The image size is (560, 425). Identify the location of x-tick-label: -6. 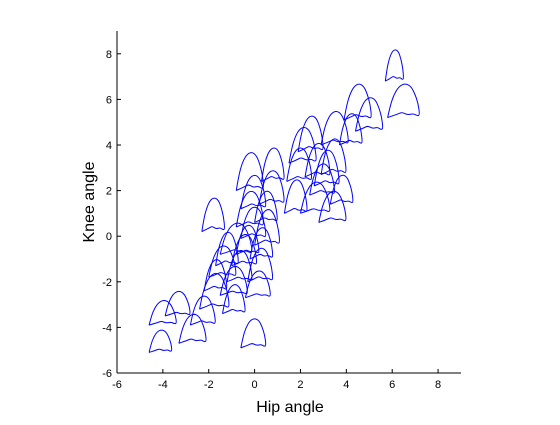
(117, 385).